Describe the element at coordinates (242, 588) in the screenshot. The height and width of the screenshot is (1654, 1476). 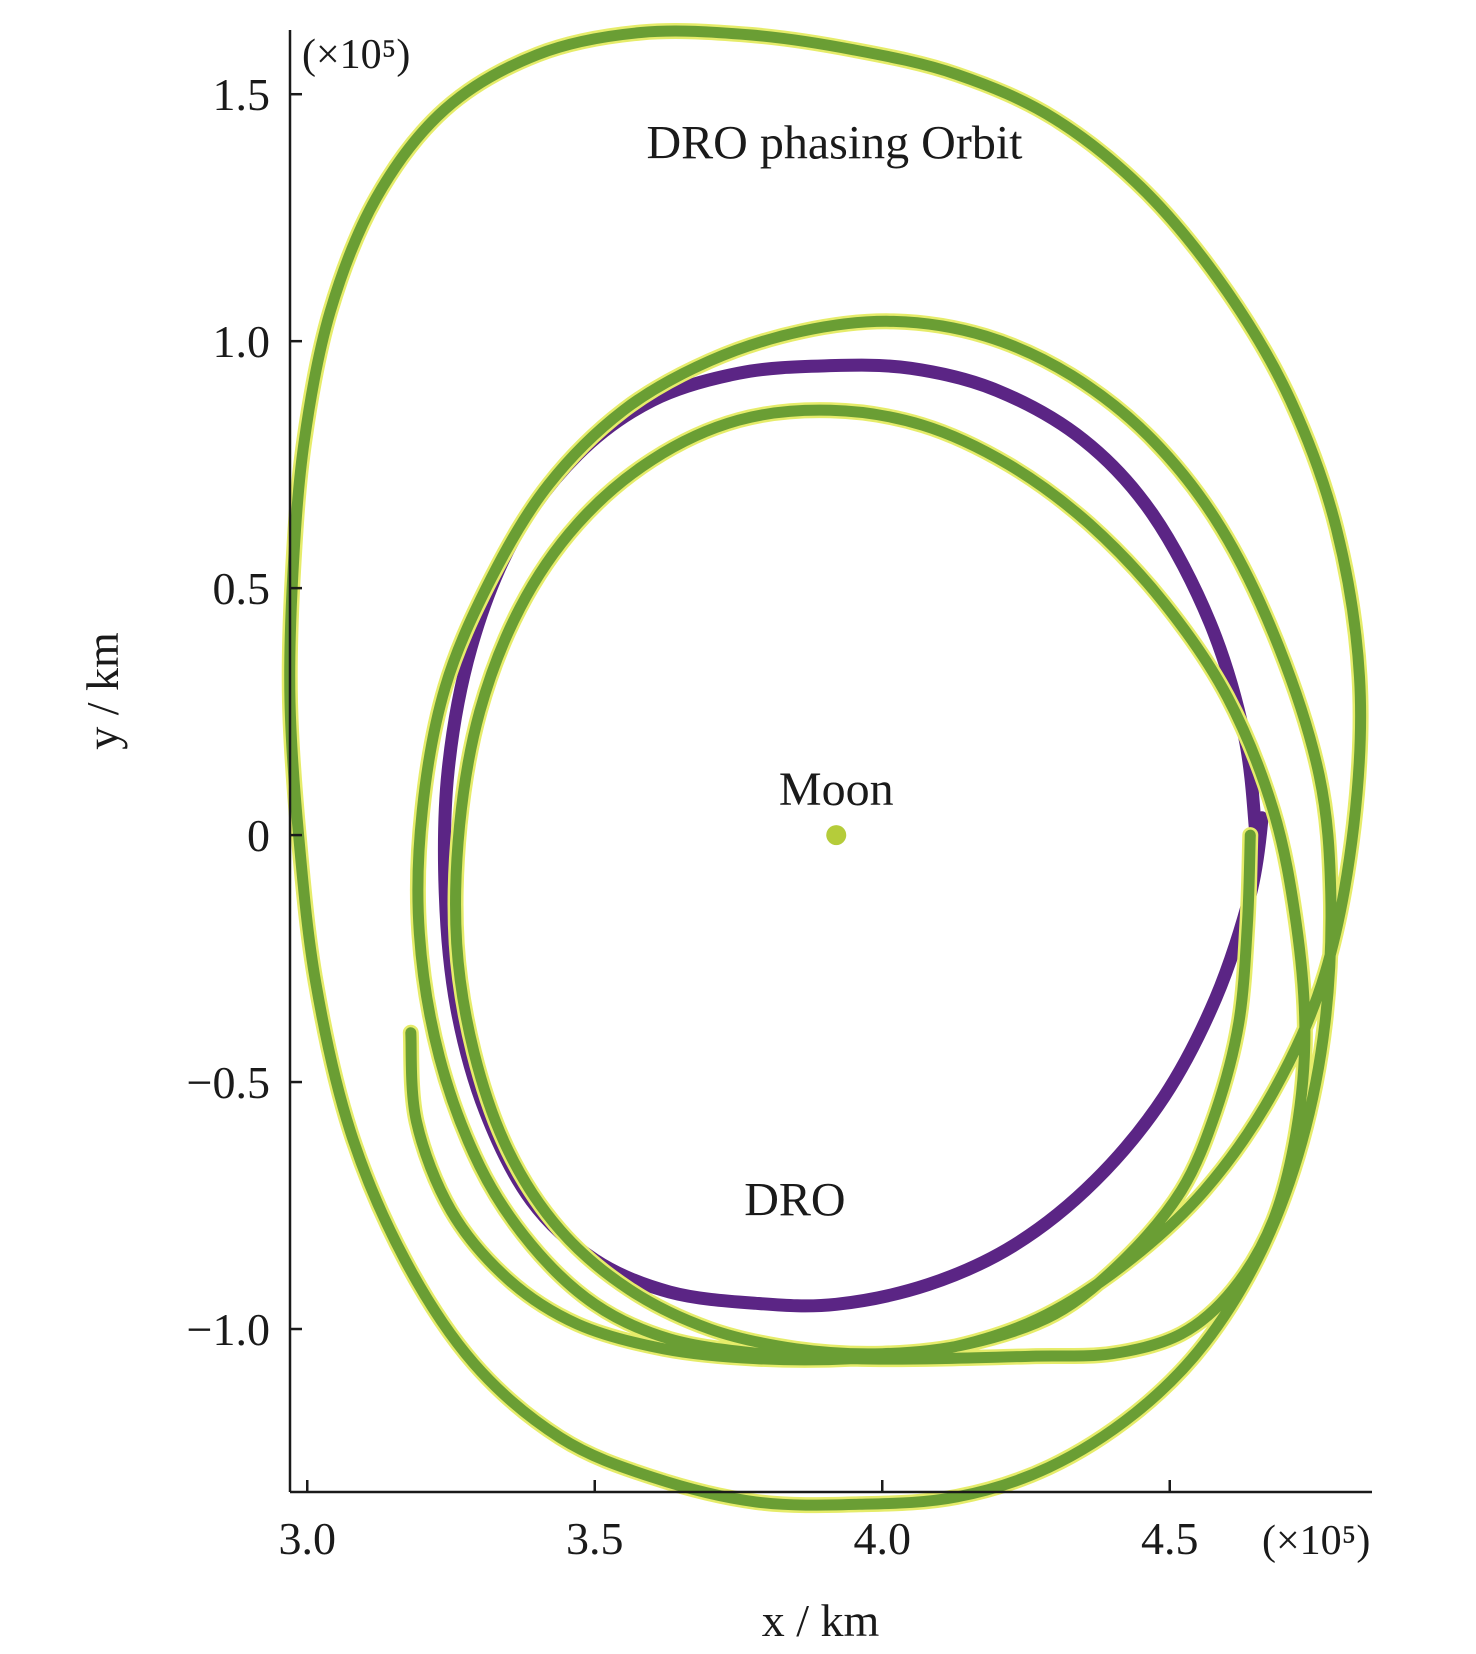
I see `y-tick-label: 0.5` at that location.